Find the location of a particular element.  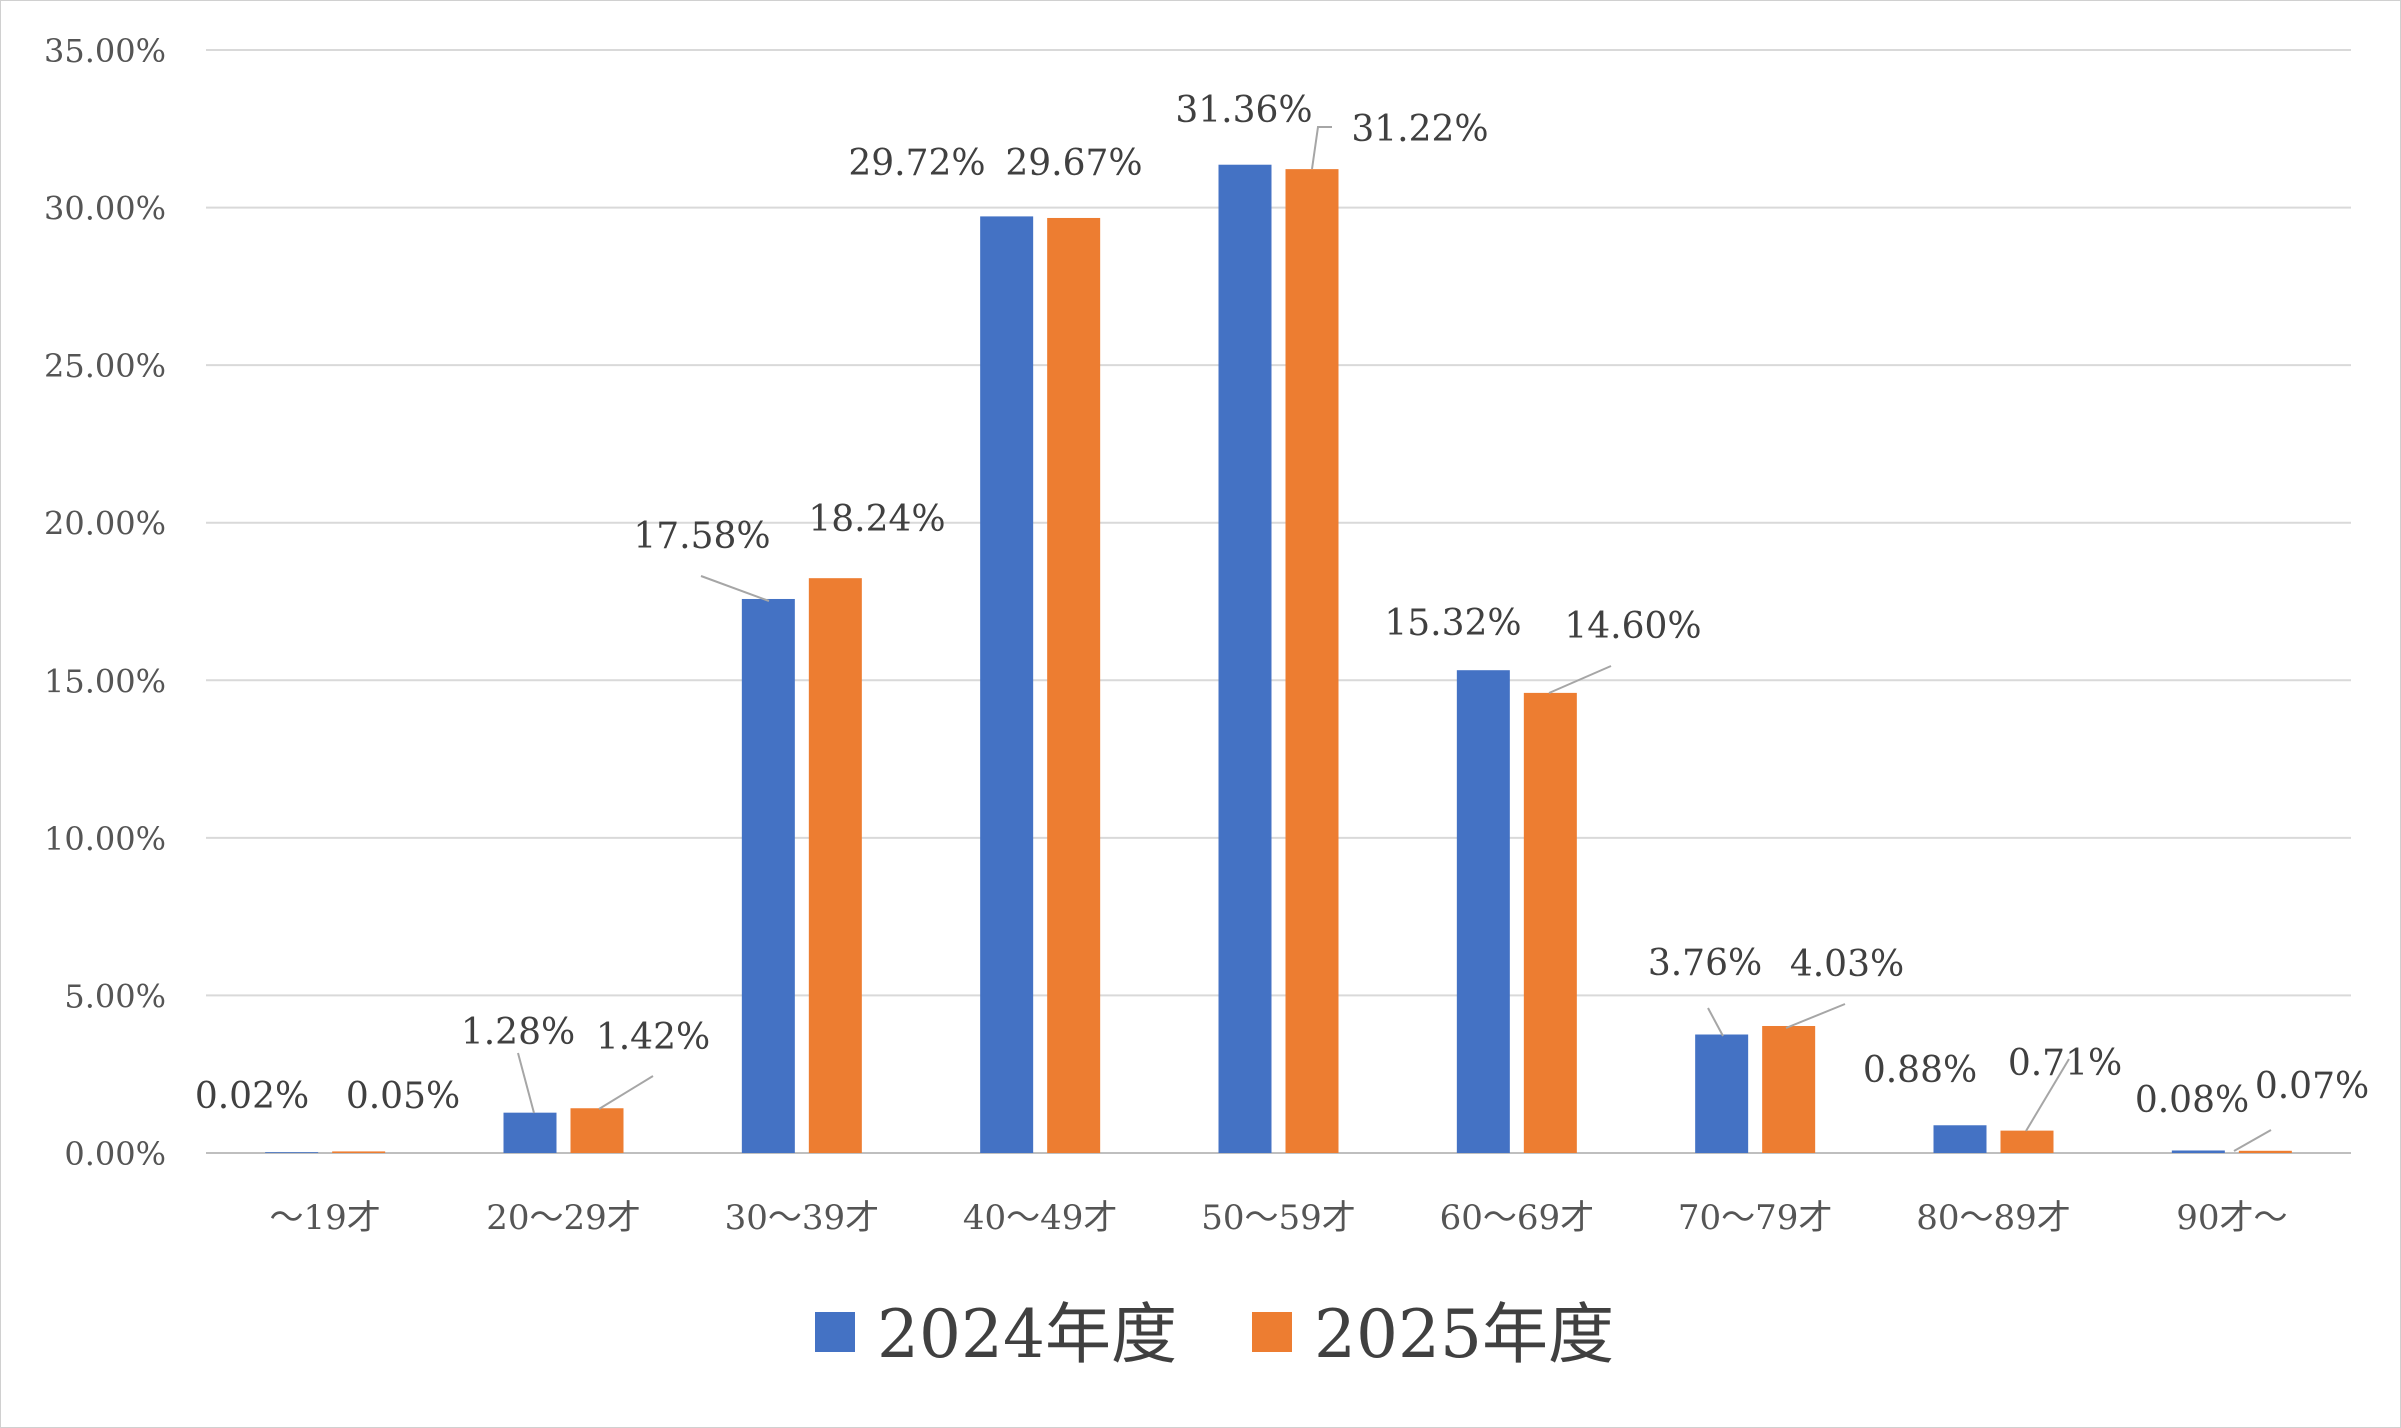

data-label-2025: 0.71% is located at coordinates (2065, 1063).